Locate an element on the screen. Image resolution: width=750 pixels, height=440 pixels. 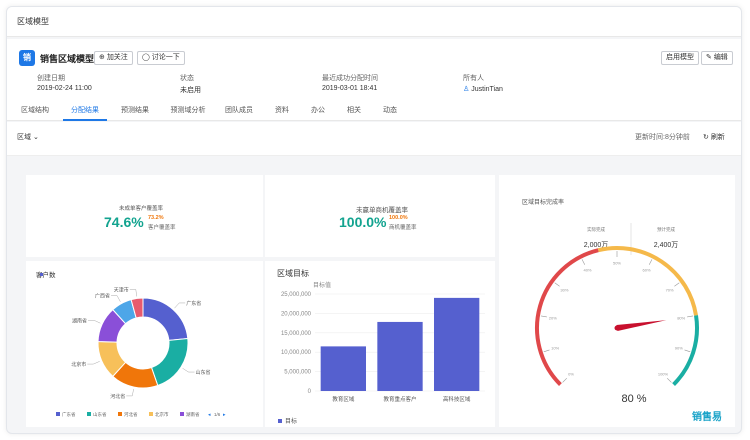
bar-xtick-2: 高科技区域 is located at coordinates (457, 399).